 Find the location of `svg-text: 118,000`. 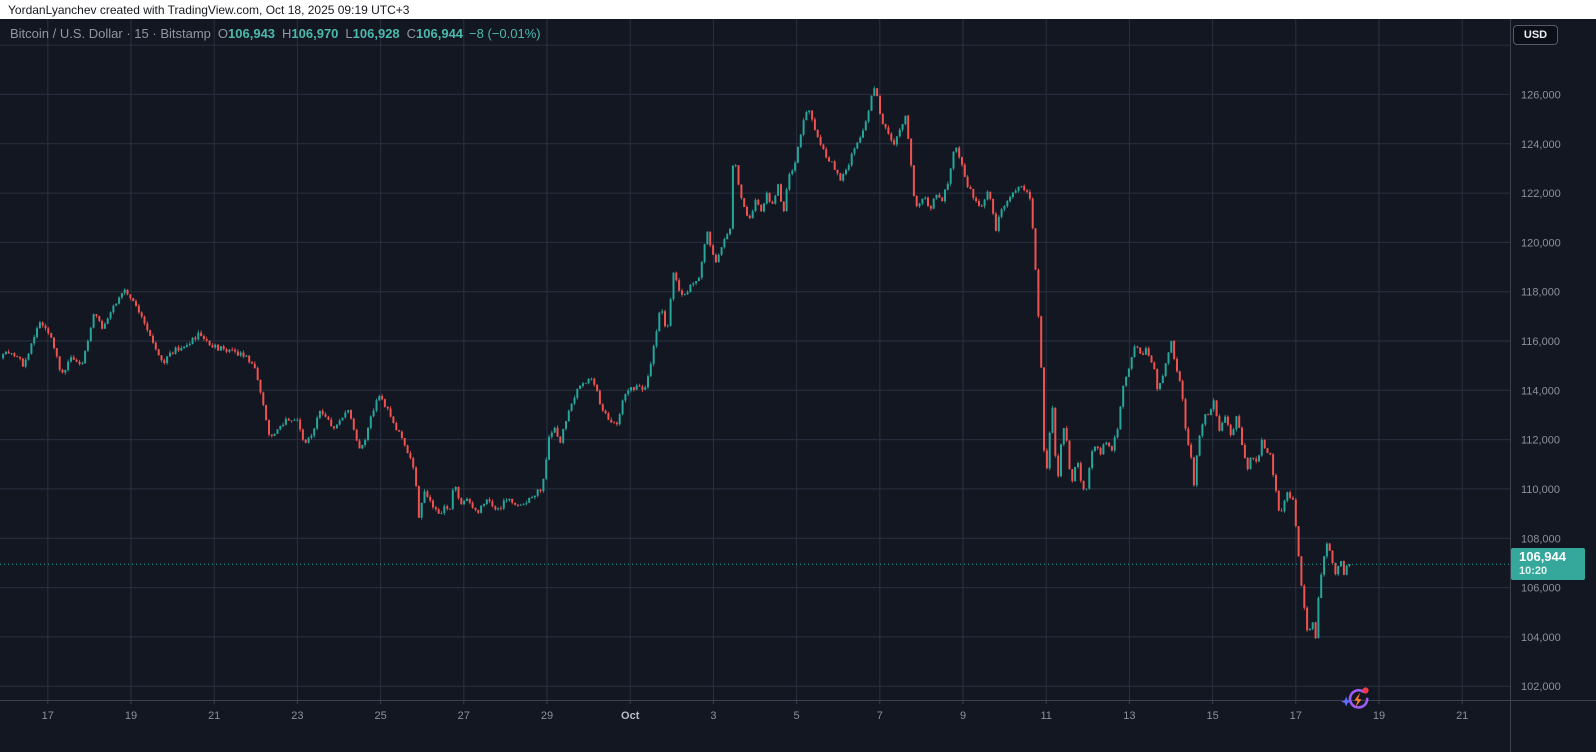

svg-text: 118,000 is located at coordinates (1540, 293).